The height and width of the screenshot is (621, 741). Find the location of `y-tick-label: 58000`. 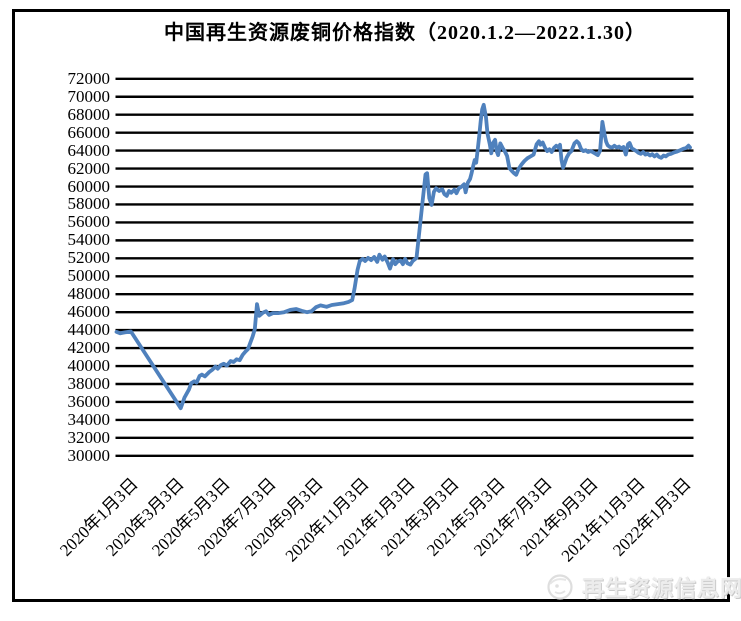

y-tick-label: 58000 is located at coordinates (89, 204).